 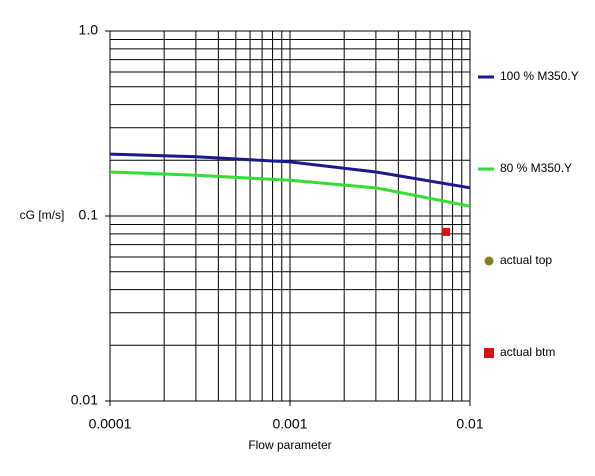 I want to click on legend-label: 100 % M350.Y, so click(x=539, y=76).